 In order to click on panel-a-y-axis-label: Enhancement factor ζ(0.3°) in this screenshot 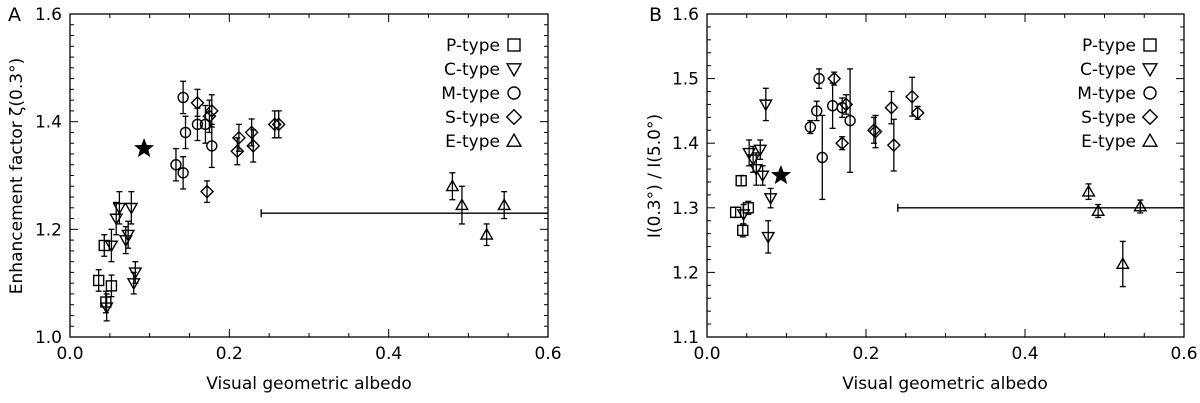, I will do `click(17, 176)`.